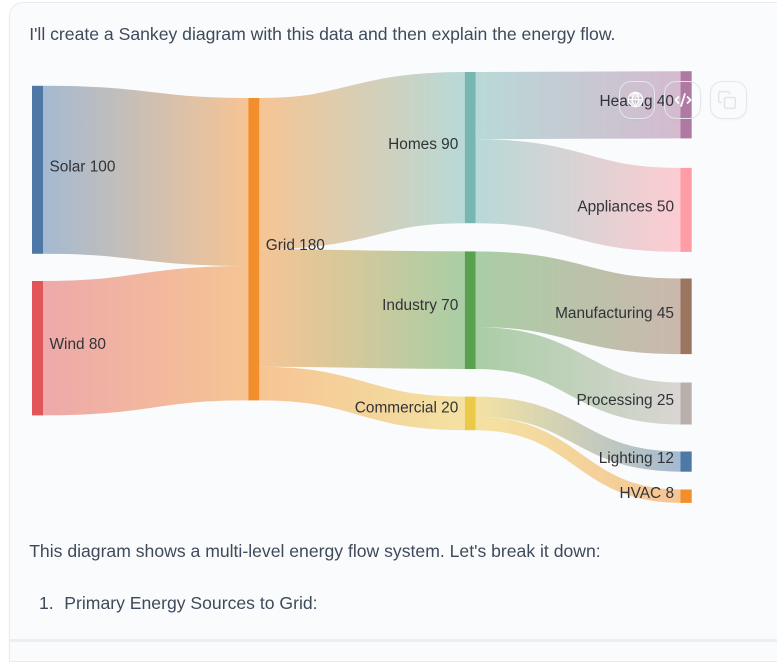 This screenshot has width=777, height=662. Describe the element at coordinates (295, 245) in the screenshot. I see `svg-text: Grid 180` at that location.